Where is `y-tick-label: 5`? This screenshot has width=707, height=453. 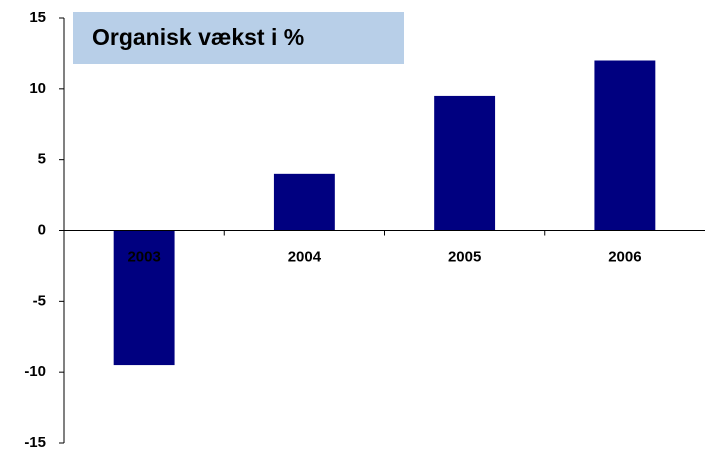
y-tick-label: 5 is located at coordinates (42, 159).